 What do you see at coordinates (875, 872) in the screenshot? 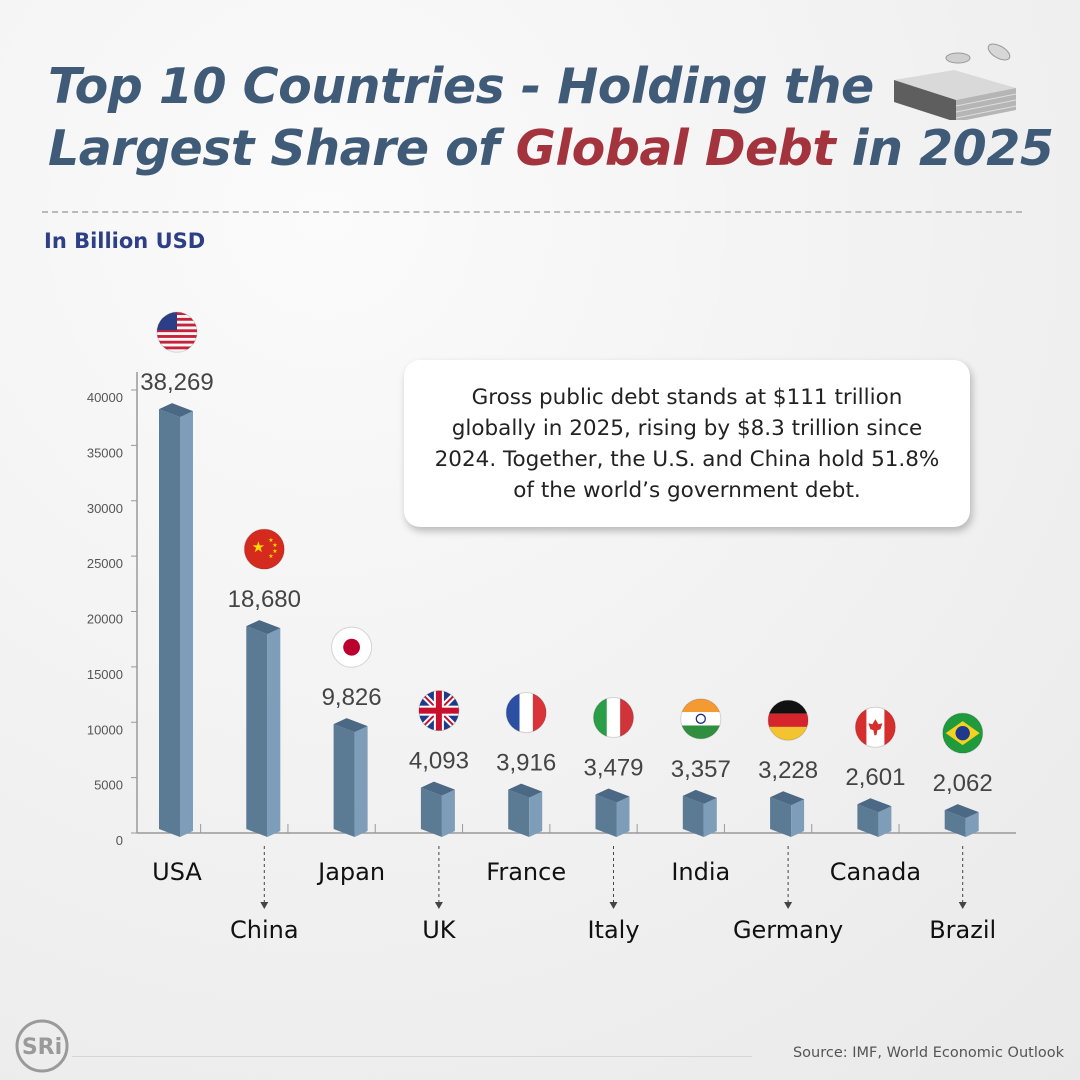
I see `category-label: Canada` at bounding box center [875, 872].